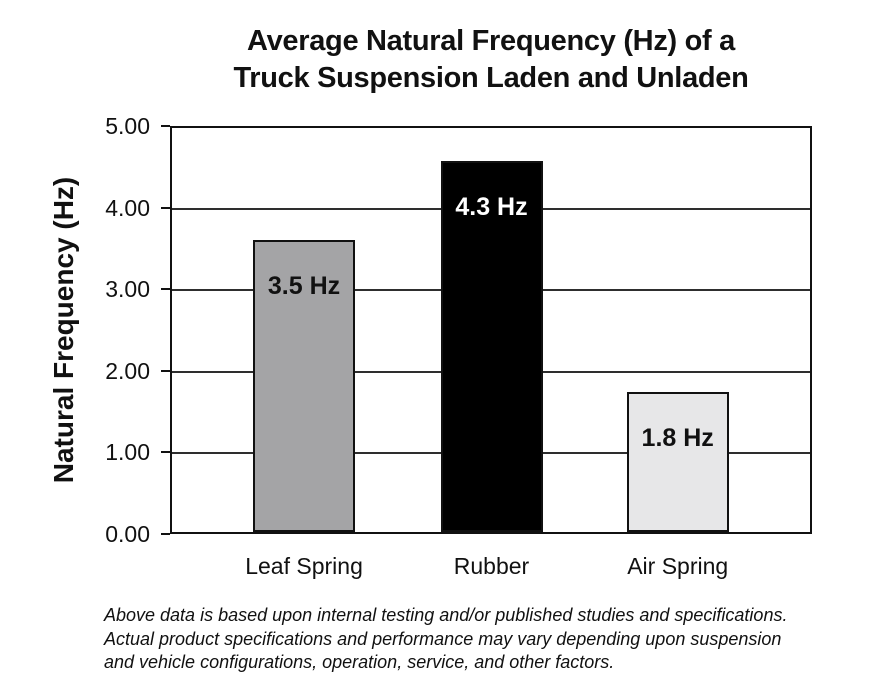 The image size is (880, 700). Describe the element at coordinates (304, 386) in the screenshot. I see `bar-leaf-spring: 3.5 Hz` at that location.